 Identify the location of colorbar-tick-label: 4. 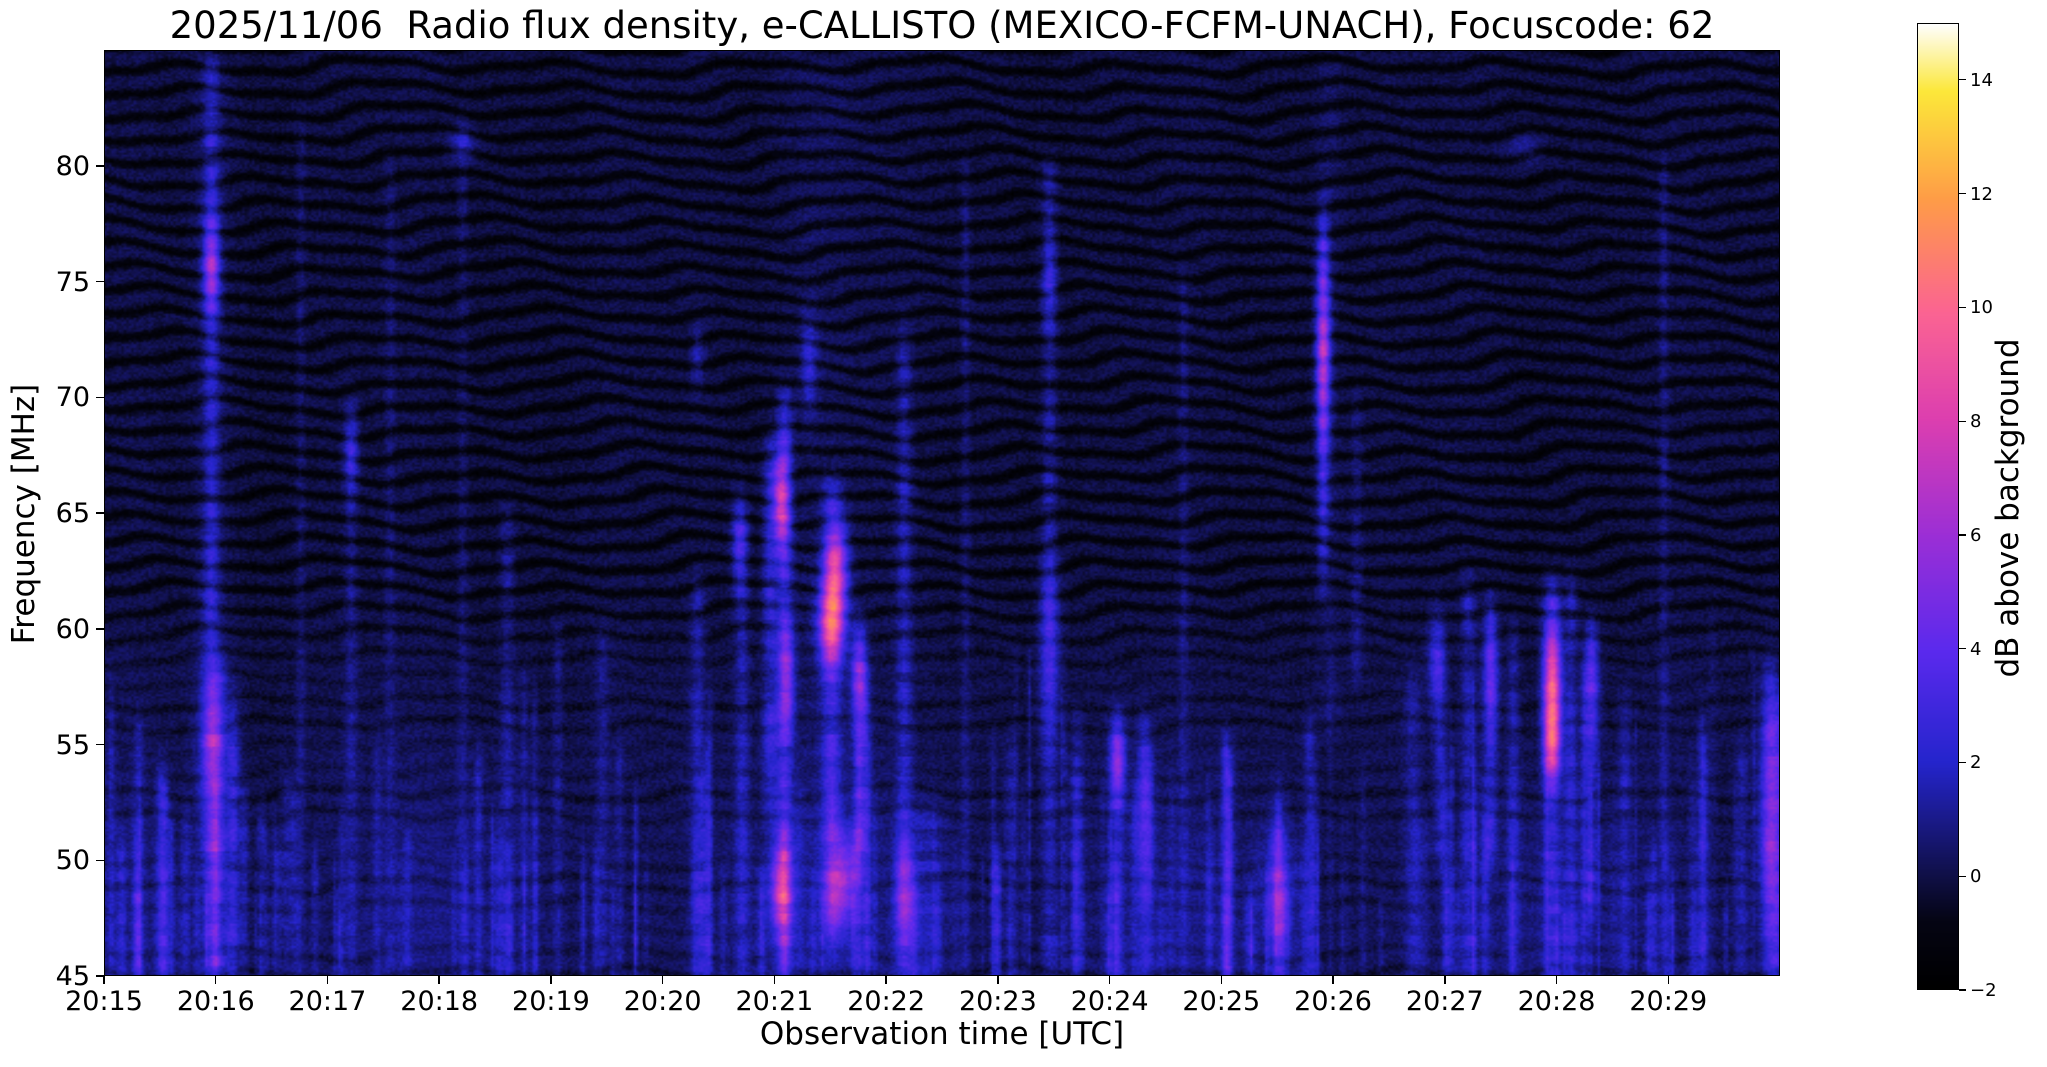
(1976, 649).